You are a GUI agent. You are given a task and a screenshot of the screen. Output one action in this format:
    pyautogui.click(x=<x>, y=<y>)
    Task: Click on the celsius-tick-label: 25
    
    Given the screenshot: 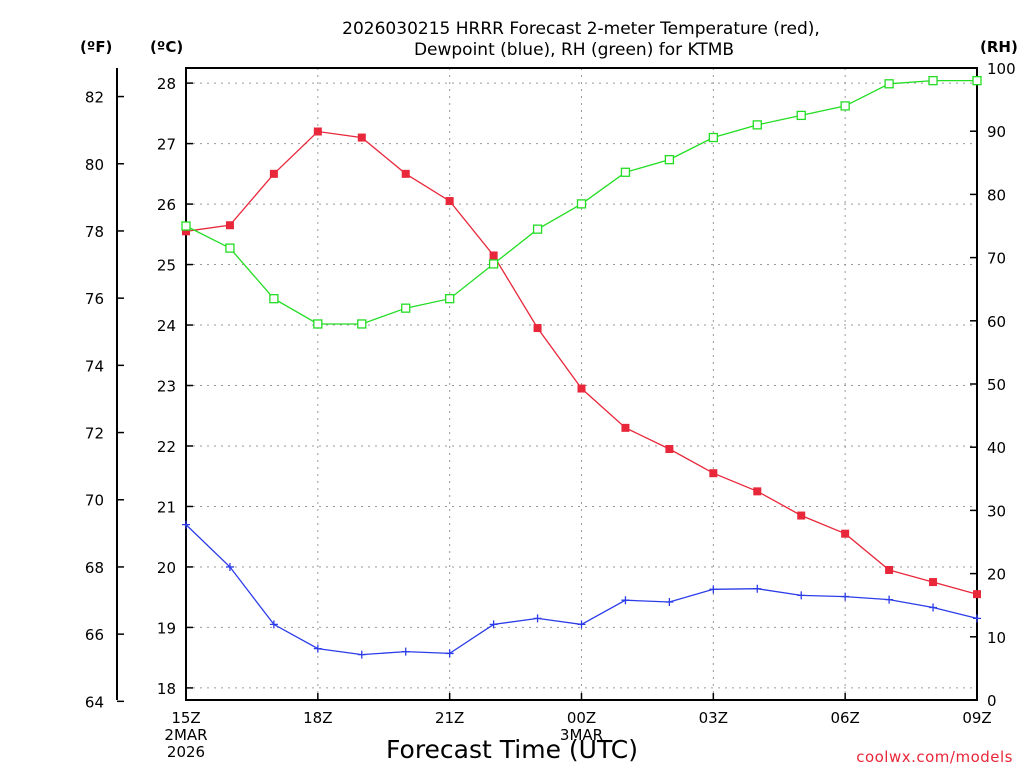 What is the action you would take?
    pyautogui.click(x=166, y=266)
    